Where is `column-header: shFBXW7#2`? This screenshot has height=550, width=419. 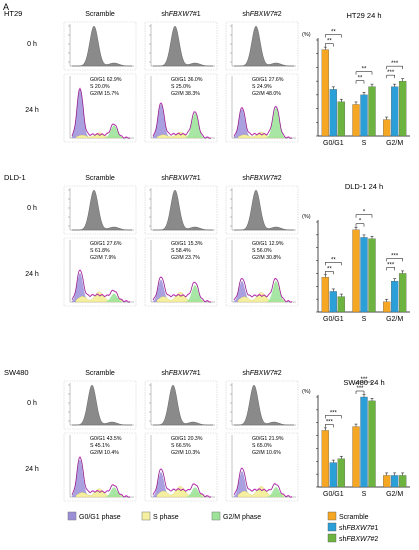 column-header: shFBXW7#2 is located at coordinates (261, 373).